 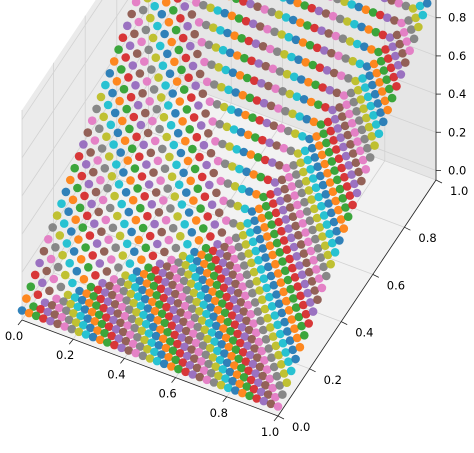 What do you see at coordinates (65, 355) in the screenshot?
I see `x-tick-label: 0.2` at bounding box center [65, 355].